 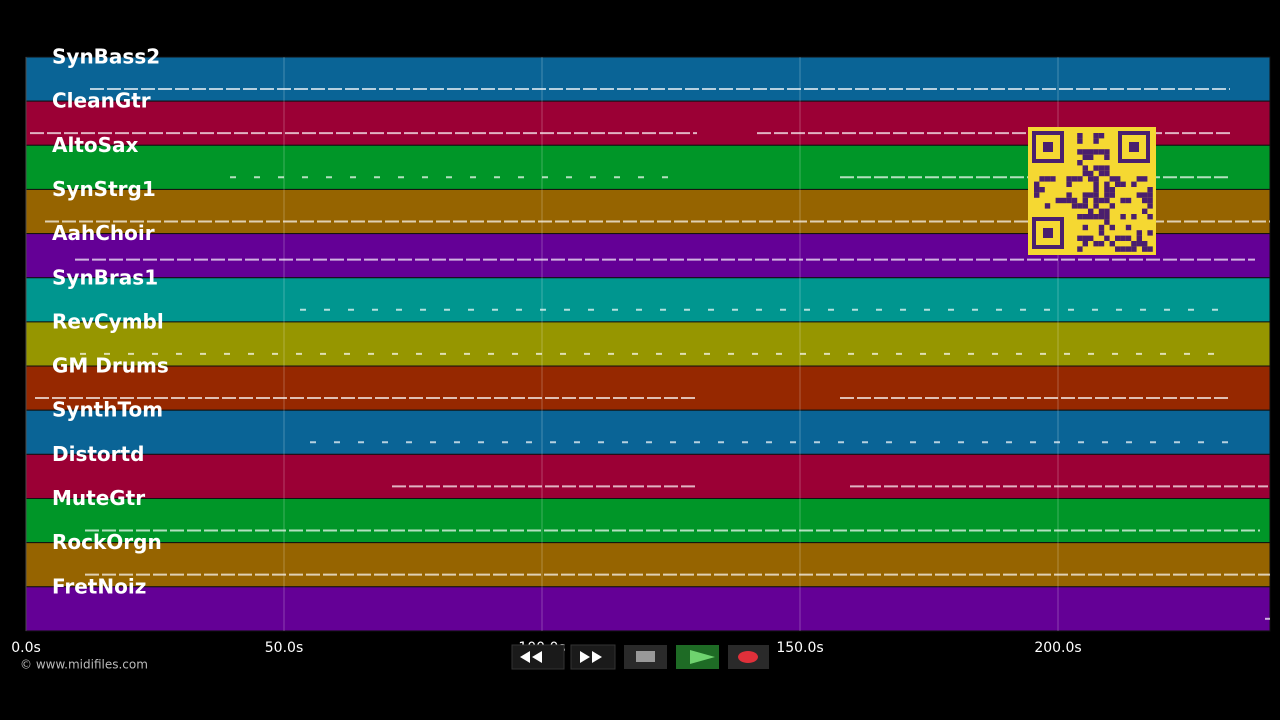 I want to click on footer: © www.midifiles.com, so click(x=84, y=665).